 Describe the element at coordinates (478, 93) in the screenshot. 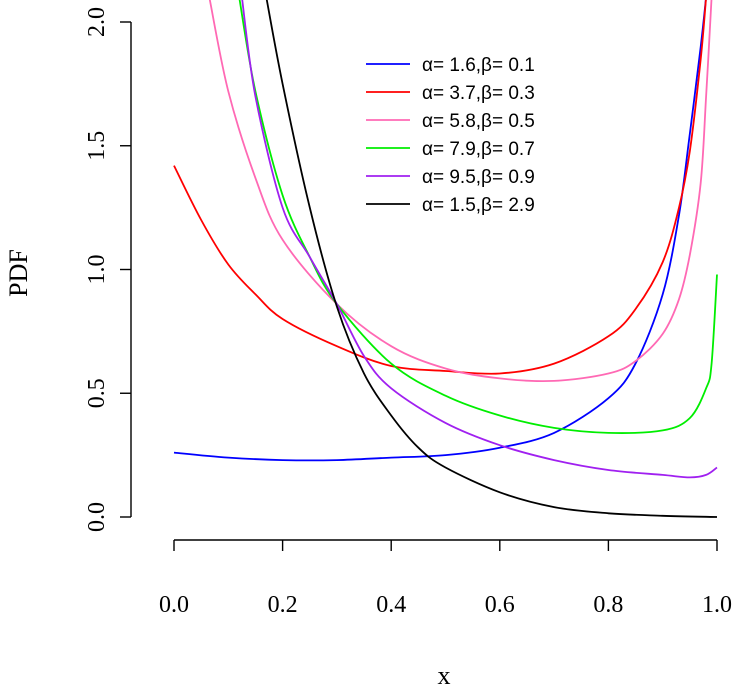

I see `legend-label: α= 3.7,β= 0.3` at that location.